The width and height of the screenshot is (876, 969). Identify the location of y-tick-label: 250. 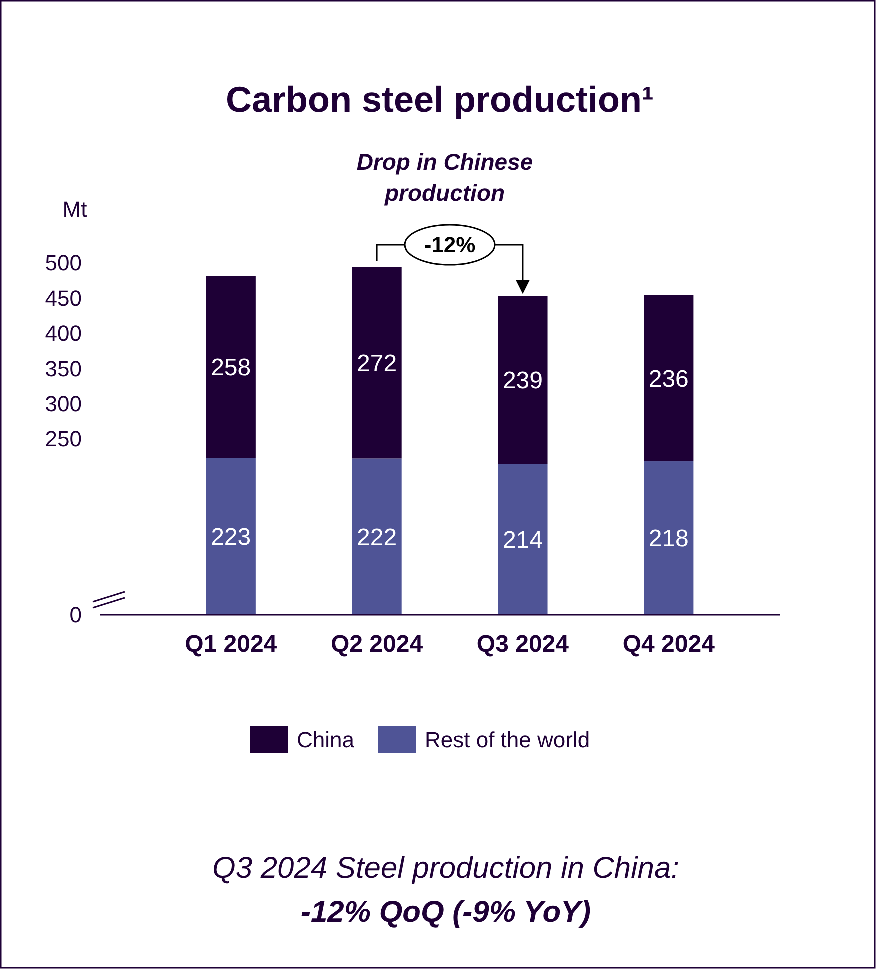
(63, 439).